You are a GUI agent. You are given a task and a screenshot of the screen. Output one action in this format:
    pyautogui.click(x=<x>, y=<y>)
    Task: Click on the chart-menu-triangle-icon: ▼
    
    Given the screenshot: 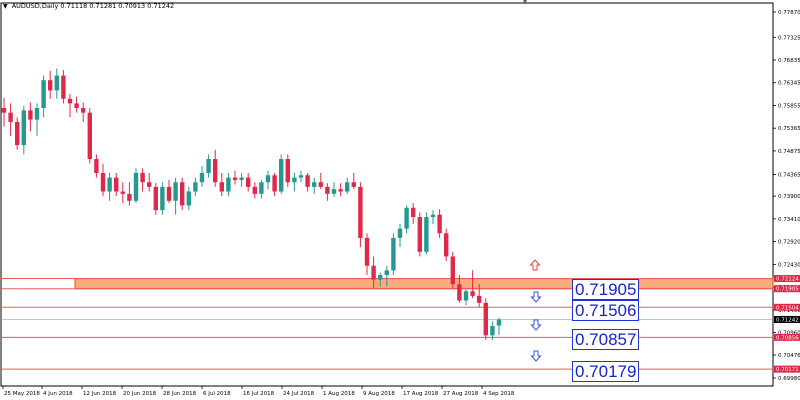 What is the action you would take?
    pyautogui.click(x=5, y=6)
    